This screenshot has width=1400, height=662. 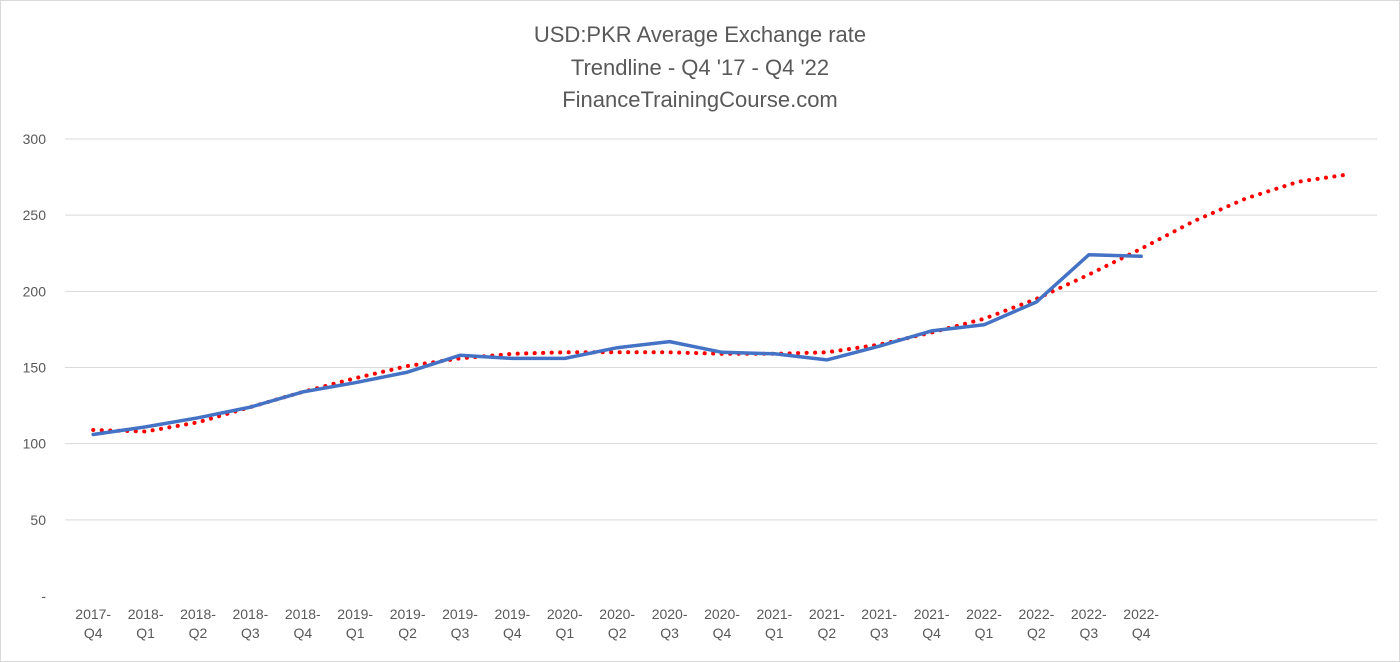 I want to click on y-tick-label: 150, so click(x=35, y=368).